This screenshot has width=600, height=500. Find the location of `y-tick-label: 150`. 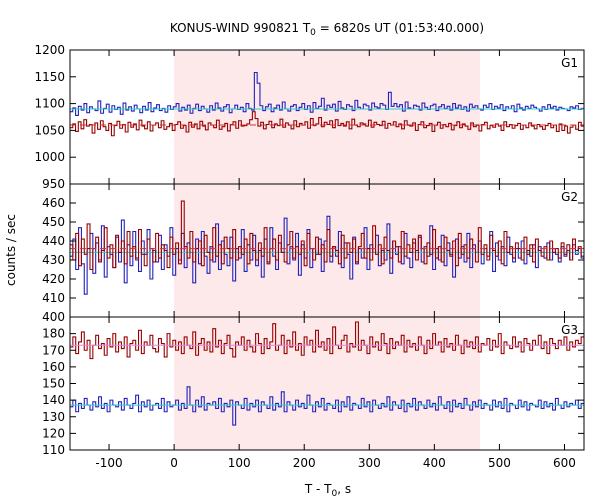

y-tick-label: 150 is located at coordinates (53, 384).